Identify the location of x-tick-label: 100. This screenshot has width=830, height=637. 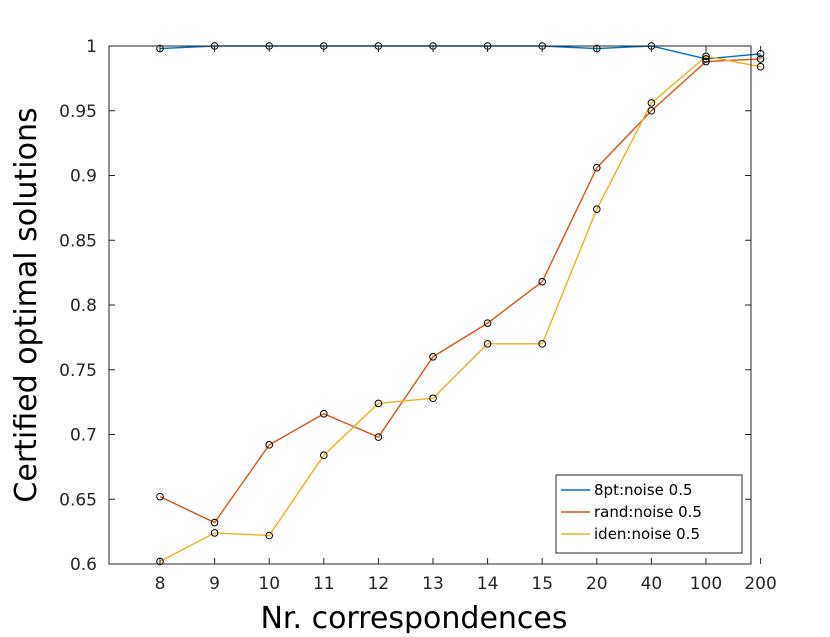
(706, 584).